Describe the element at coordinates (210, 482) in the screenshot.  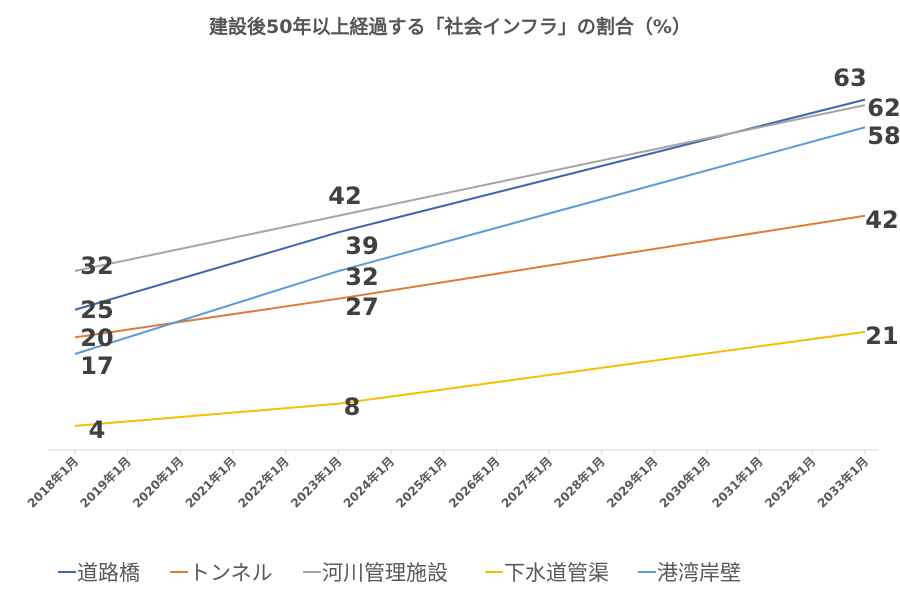
I see `x-tick-label: 2021年1月` at that location.